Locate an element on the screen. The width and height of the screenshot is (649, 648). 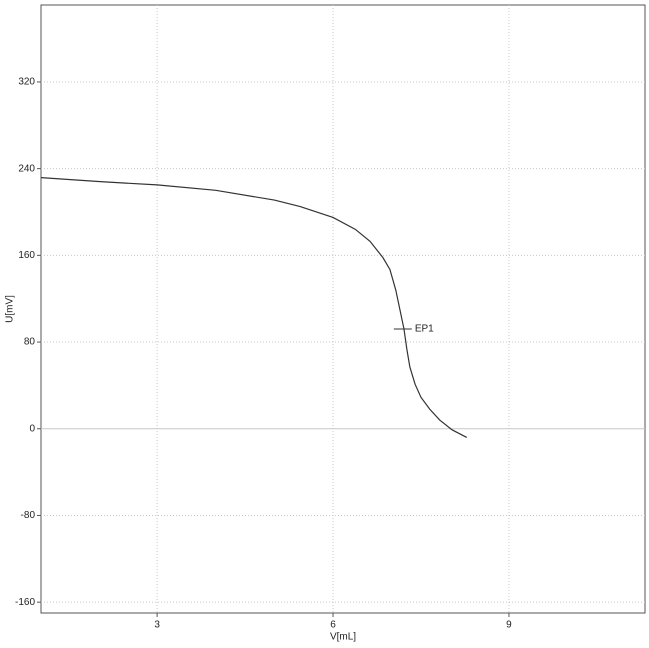
y-tick-label: 80 is located at coordinates (30, 342).